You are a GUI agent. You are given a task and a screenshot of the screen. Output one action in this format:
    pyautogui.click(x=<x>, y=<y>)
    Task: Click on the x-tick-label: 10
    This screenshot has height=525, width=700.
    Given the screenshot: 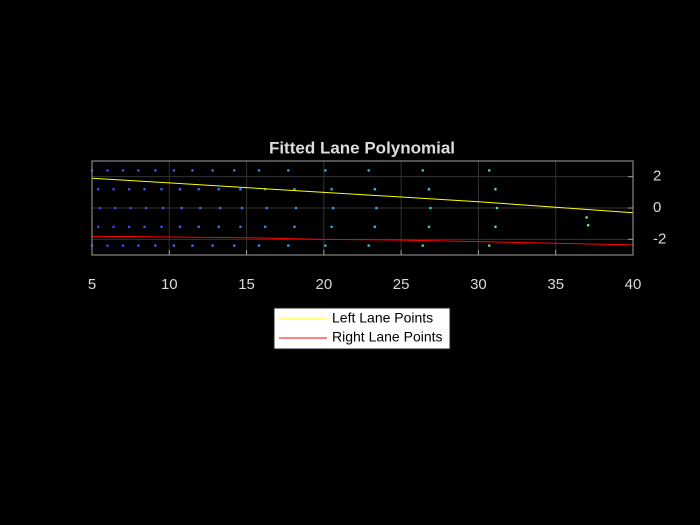 What is the action you would take?
    pyautogui.click(x=169, y=284)
    